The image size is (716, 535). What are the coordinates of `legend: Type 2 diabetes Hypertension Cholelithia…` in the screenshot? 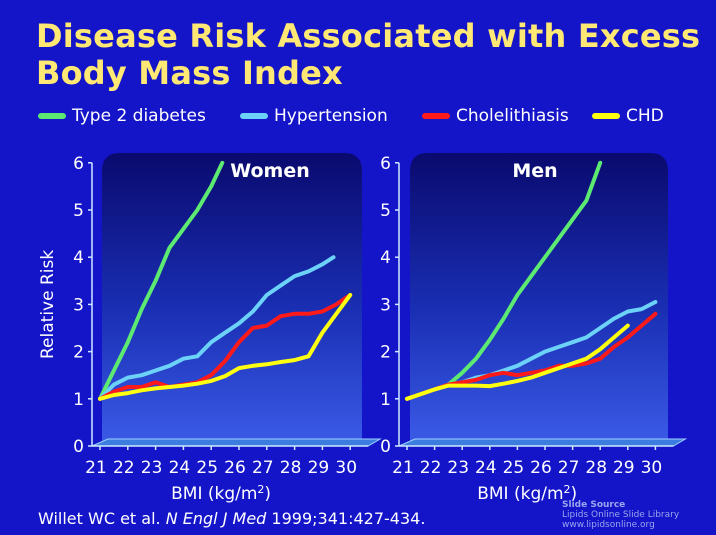 It's located at (368, 116).